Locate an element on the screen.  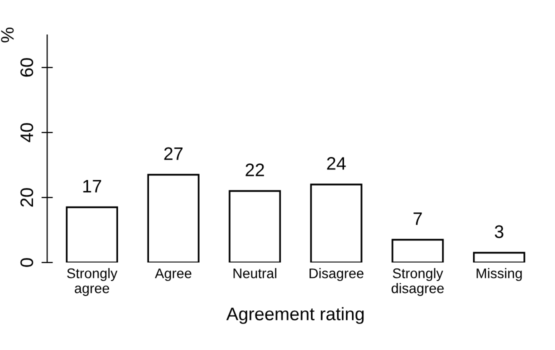
x-tick-label: Strongly disagree is located at coordinates (418, 282).